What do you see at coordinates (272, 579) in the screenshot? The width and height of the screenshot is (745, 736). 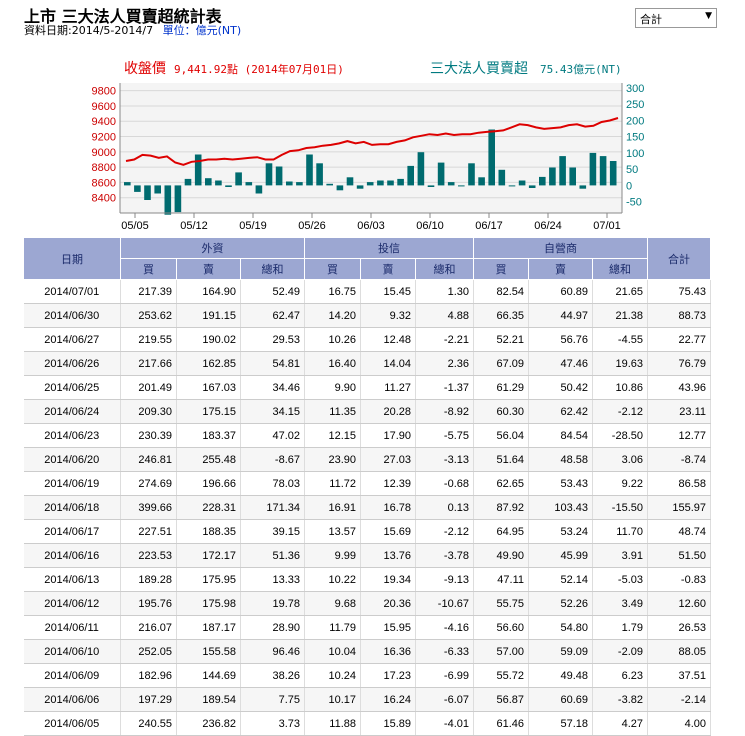 I see `cell-foreign-net: 13.33` at bounding box center [272, 579].